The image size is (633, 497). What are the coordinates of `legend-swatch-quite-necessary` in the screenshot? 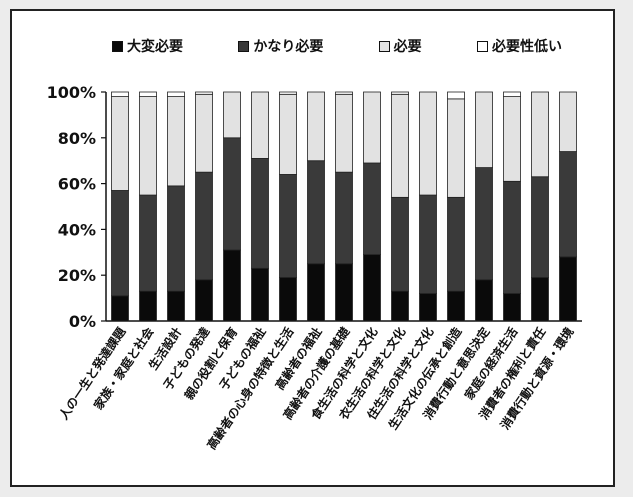 It's located at (244, 46).